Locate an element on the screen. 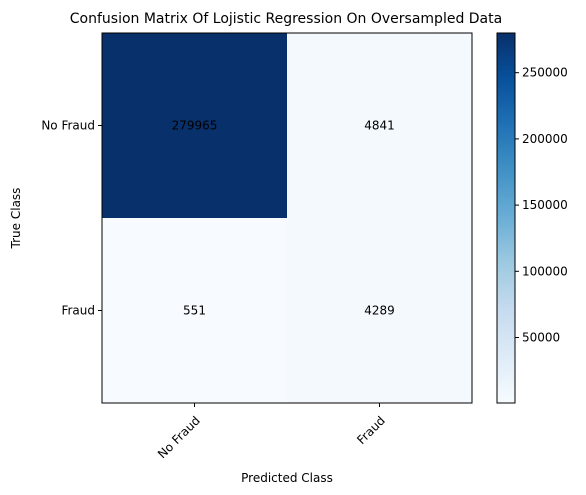 The height and width of the screenshot is (495, 586). x-axis-ticks: No Fraud Fraud is located at coordinates (271, 432).